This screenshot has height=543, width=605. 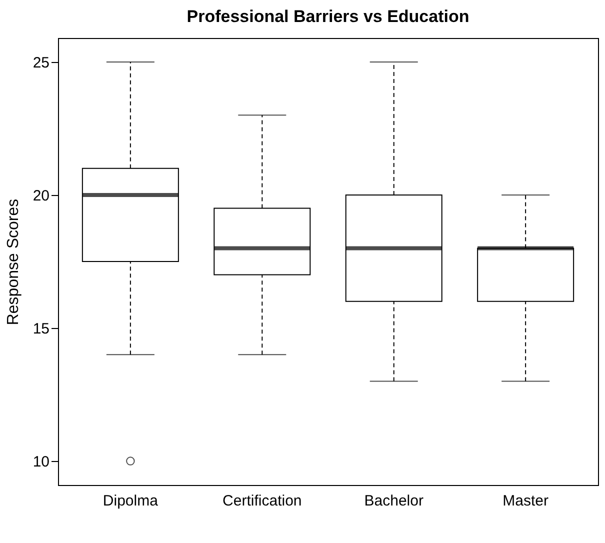 I want to click on chart-title: Professional Barriers vs Education, so click(x=328, y=16).